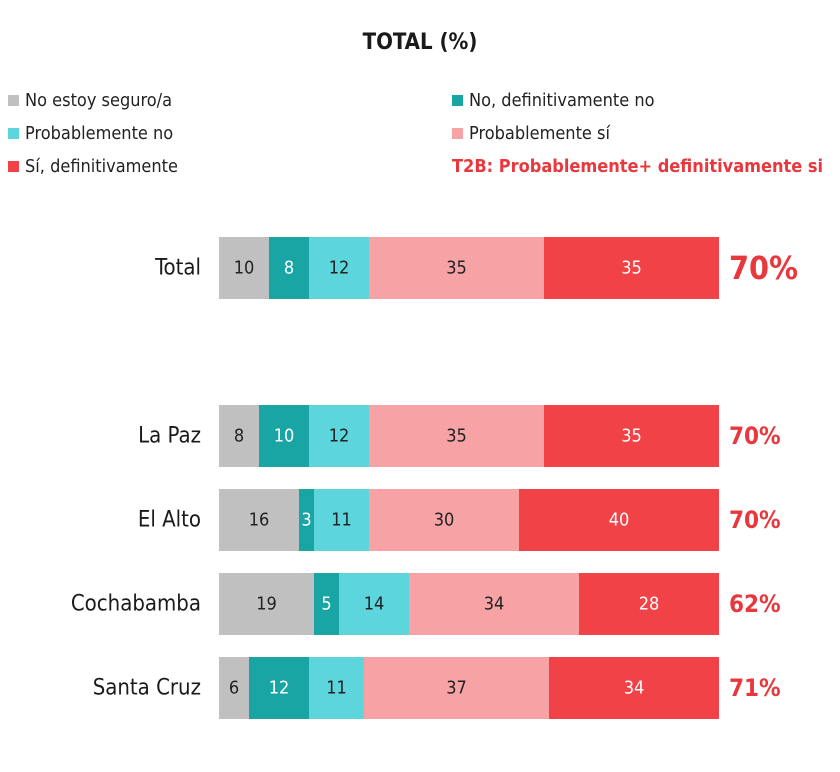 This screenshot has height=772, width=840. I want to click on legend-item-no-estoy-seguro: No estoy seguro/a, so click(90, 100).